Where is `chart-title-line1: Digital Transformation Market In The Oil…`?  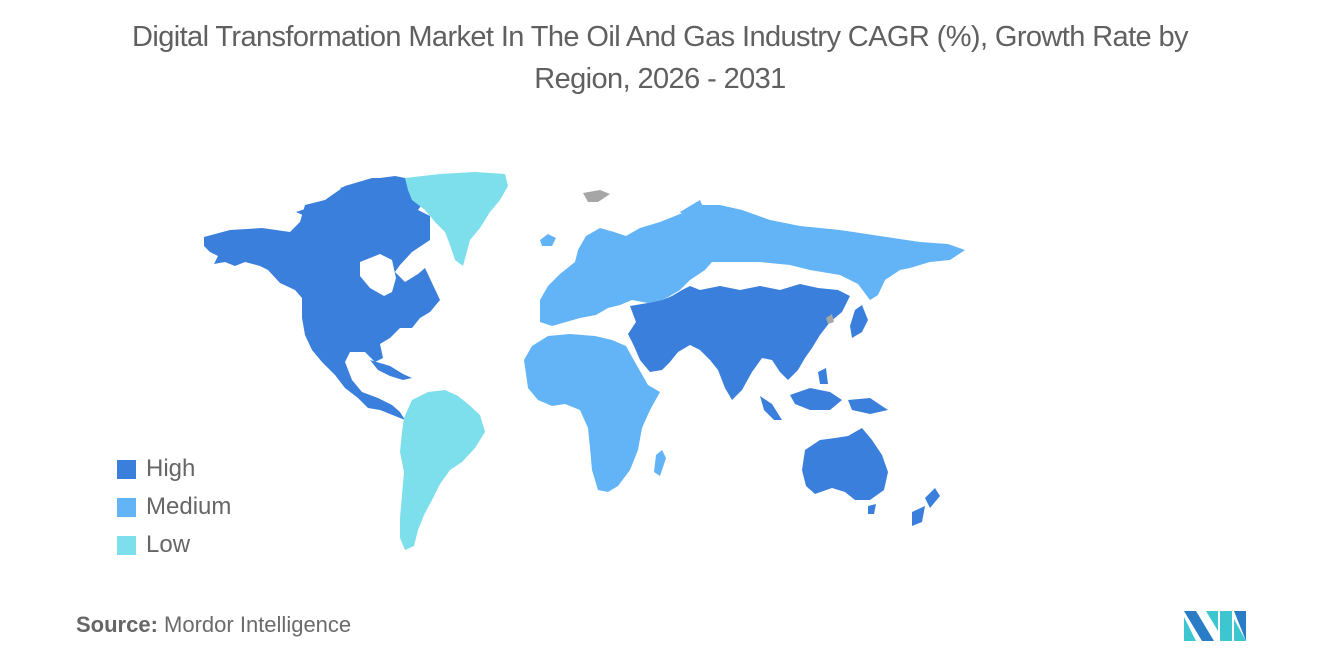 chart-title-line1: Digital Transformation Market In The Oil… is located at coordinates (660, 37).